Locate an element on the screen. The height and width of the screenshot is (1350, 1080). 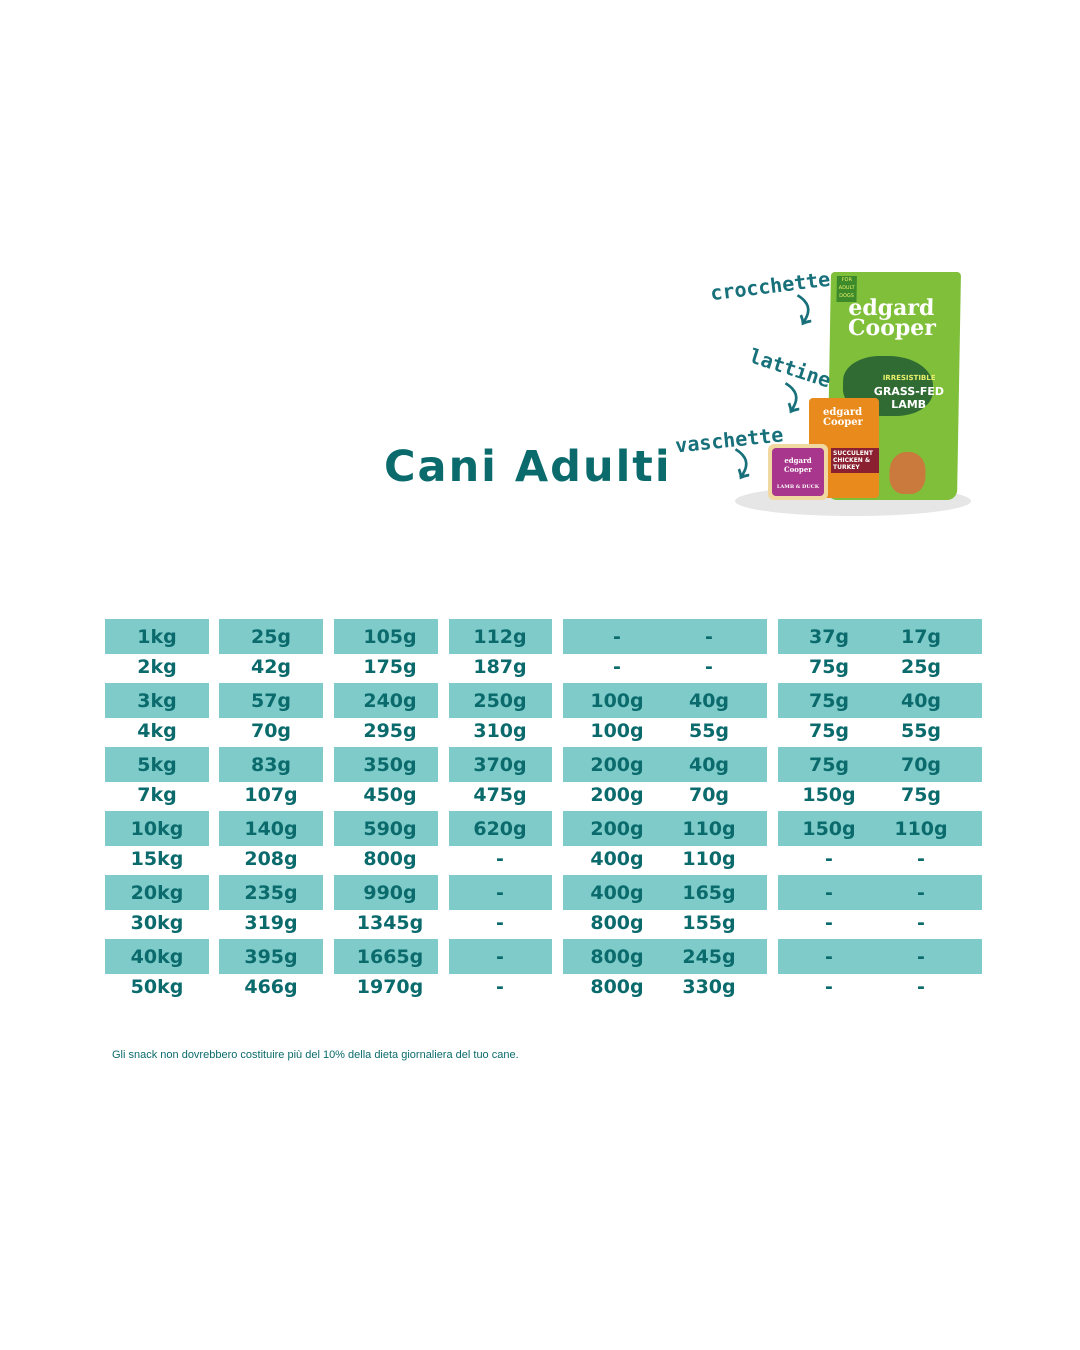
bag-logo: edgard Cooper is located at coordinates (892, 318).